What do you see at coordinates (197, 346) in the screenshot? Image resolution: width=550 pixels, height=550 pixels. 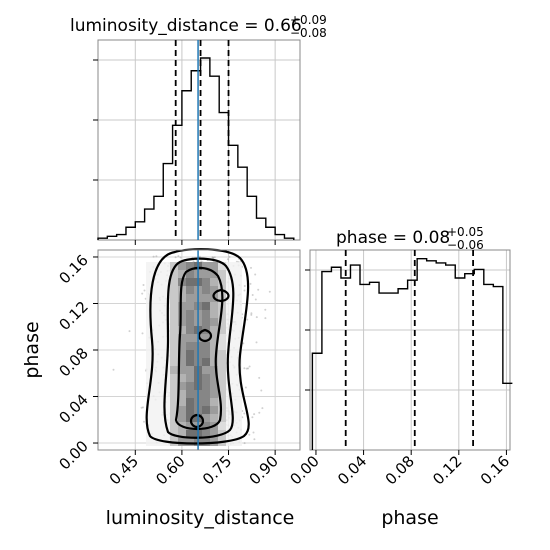 I see `contour-outer` at bounding box center [197, 346].